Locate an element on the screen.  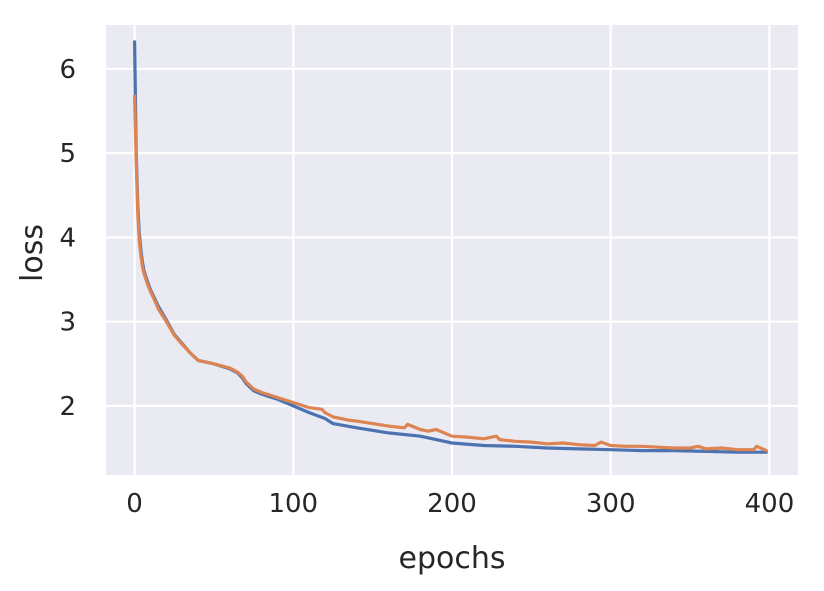
x-tick-label: 400 is located at coordinates (770, 504).